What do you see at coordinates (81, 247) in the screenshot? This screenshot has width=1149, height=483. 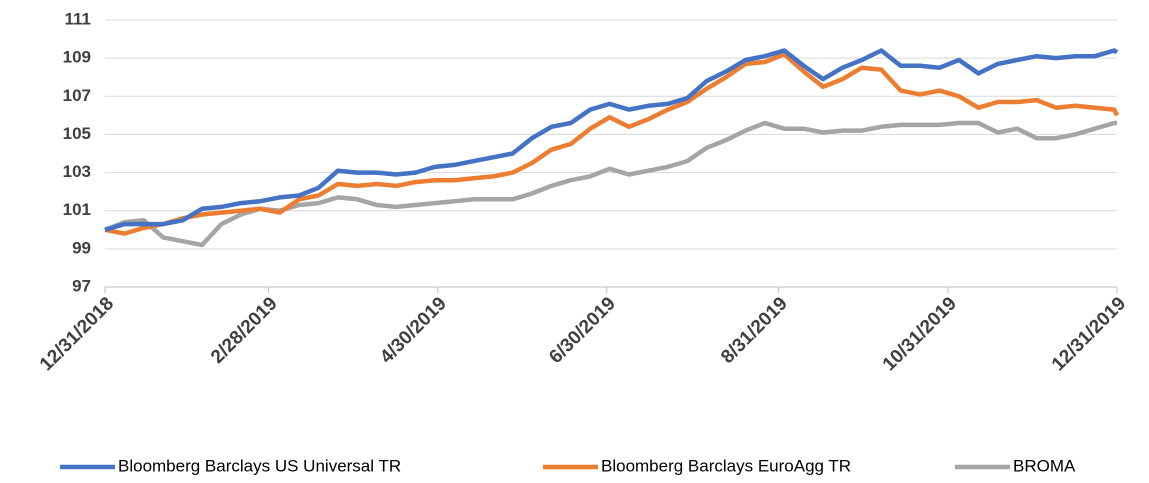 I see `y-tick-label: 99` at bounding box center [81, 247].